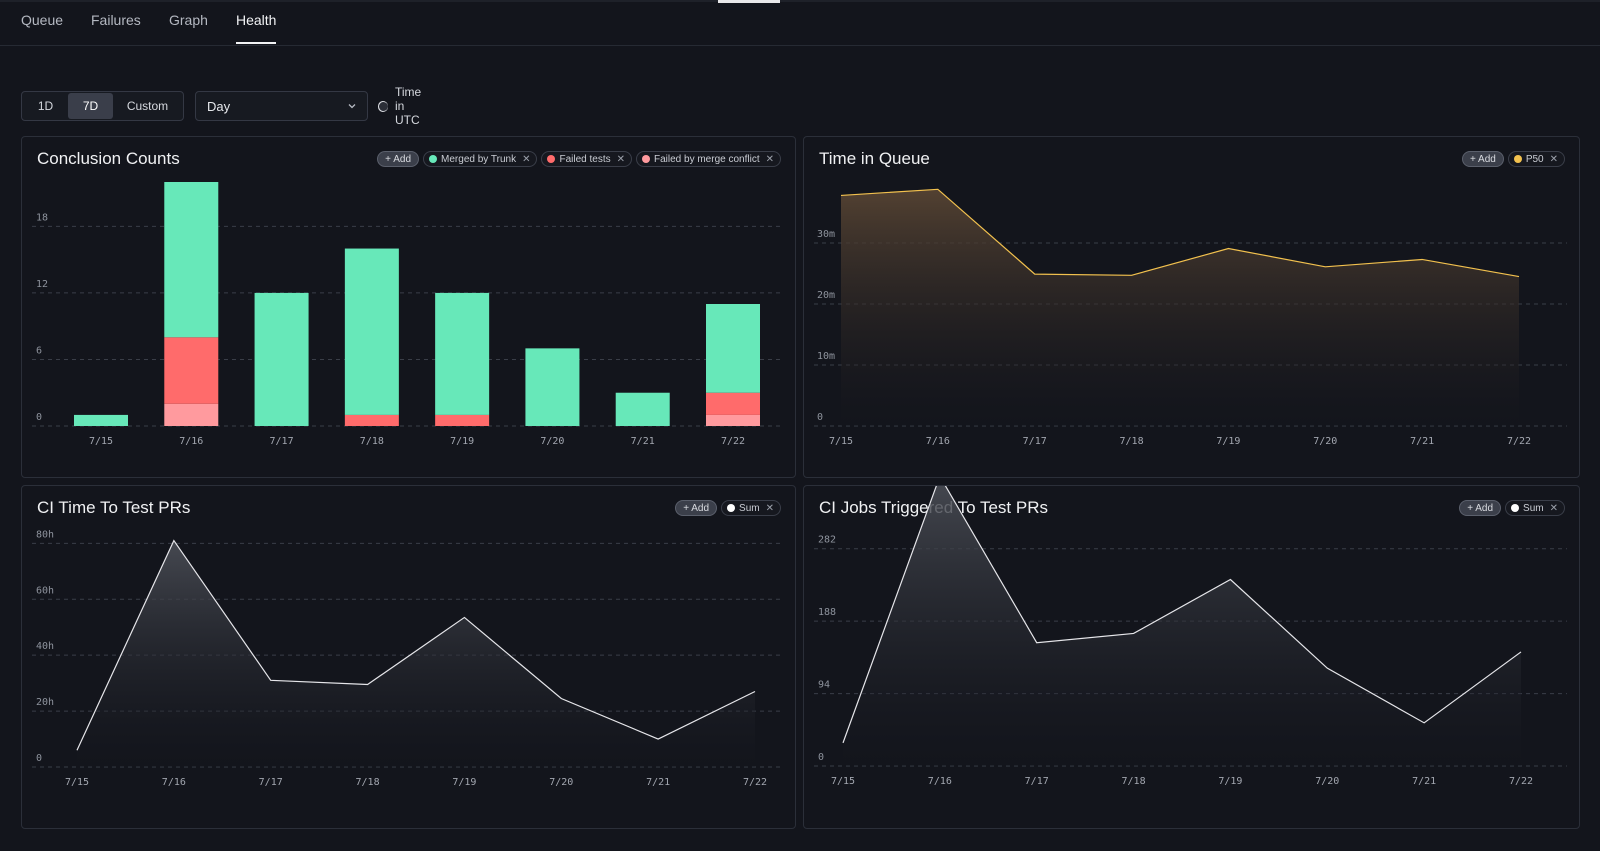 This screenshot has width=1600, height=851. What do you see at coordinates (90, 106) in the screenshot?
I see `range-7d-button: 7D` at bounding box center [90, 106].